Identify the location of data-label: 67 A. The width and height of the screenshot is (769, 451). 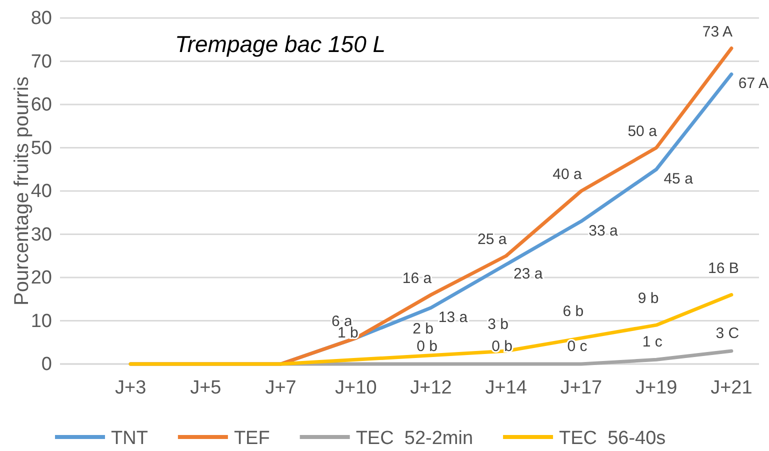
(753, 83).